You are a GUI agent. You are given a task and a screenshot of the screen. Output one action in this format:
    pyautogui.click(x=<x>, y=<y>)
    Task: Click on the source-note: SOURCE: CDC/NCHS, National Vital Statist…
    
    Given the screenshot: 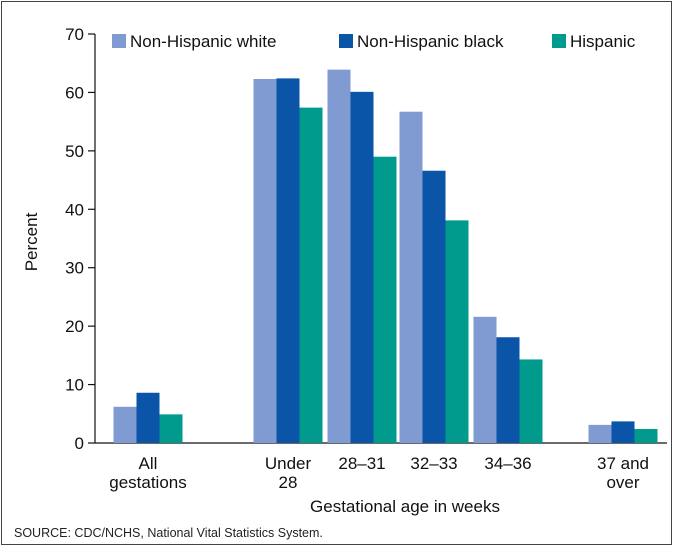 What is the action you would take?
    pyautogui.click(x=168, y=533)
    